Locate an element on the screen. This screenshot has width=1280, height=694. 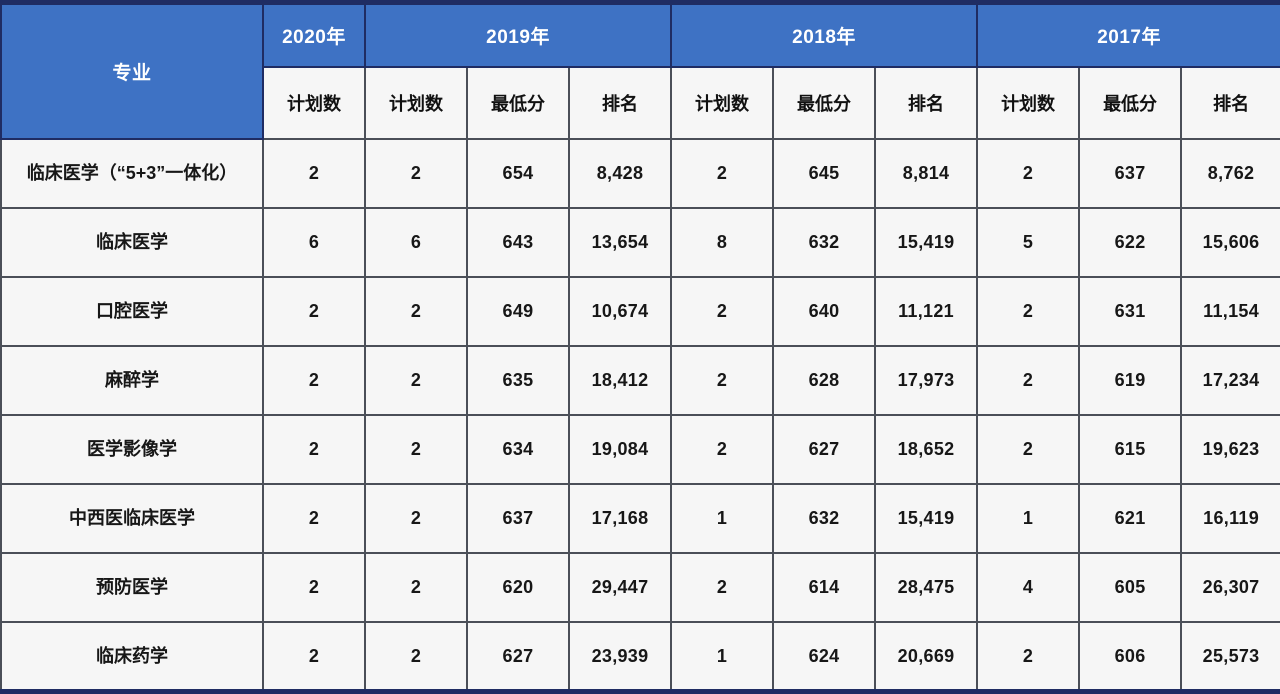
value-cell: 645 is located at coordinates (824, 173).